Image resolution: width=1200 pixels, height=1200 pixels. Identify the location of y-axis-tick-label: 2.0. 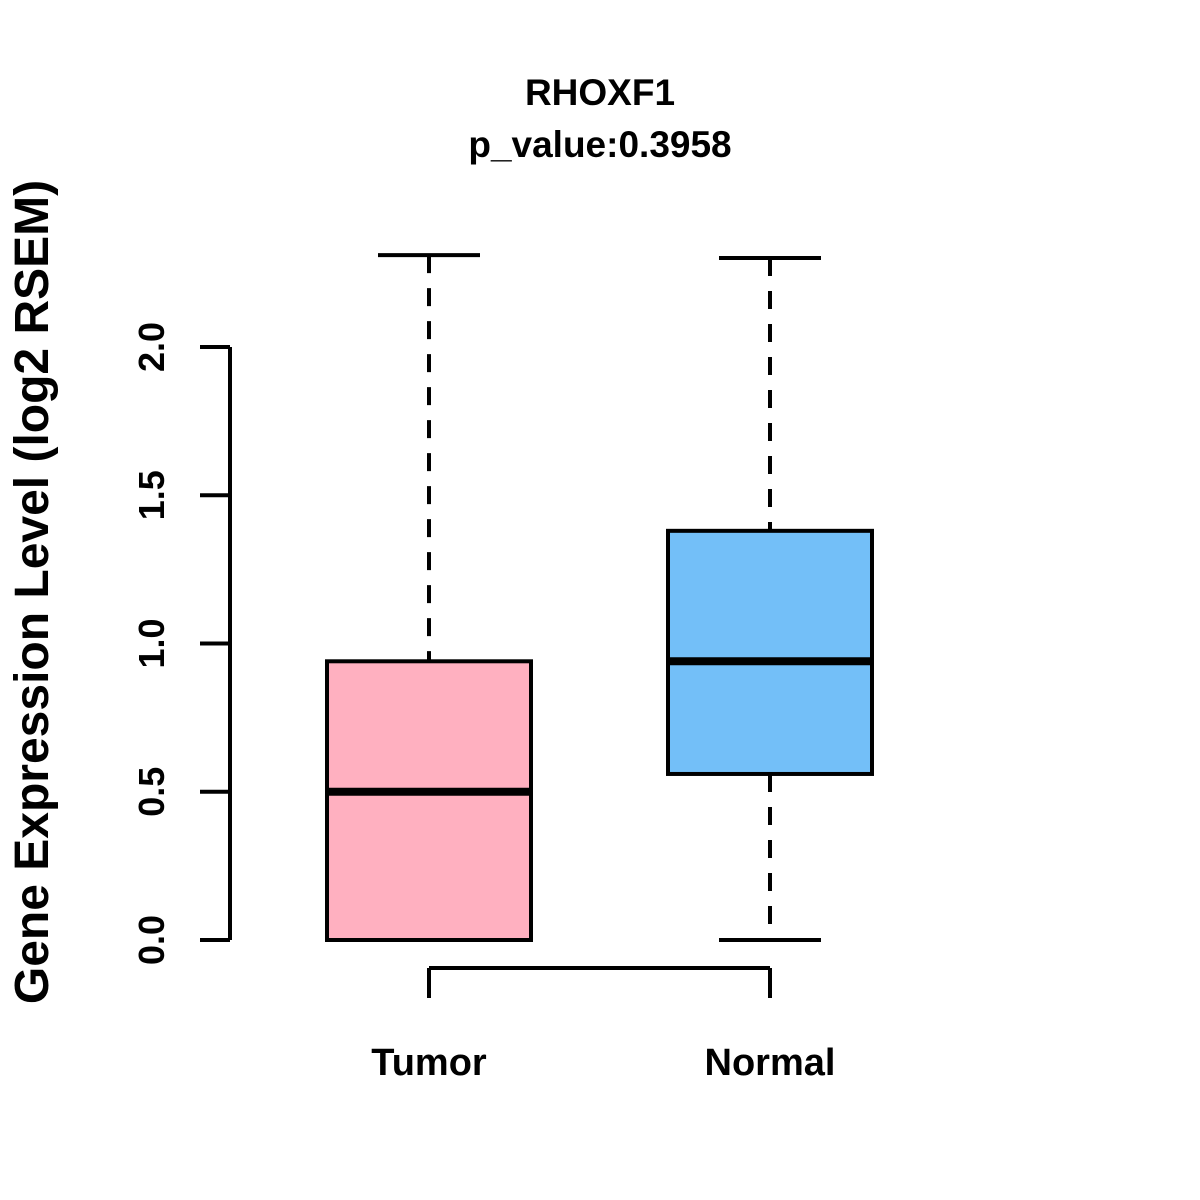
(151, 347).